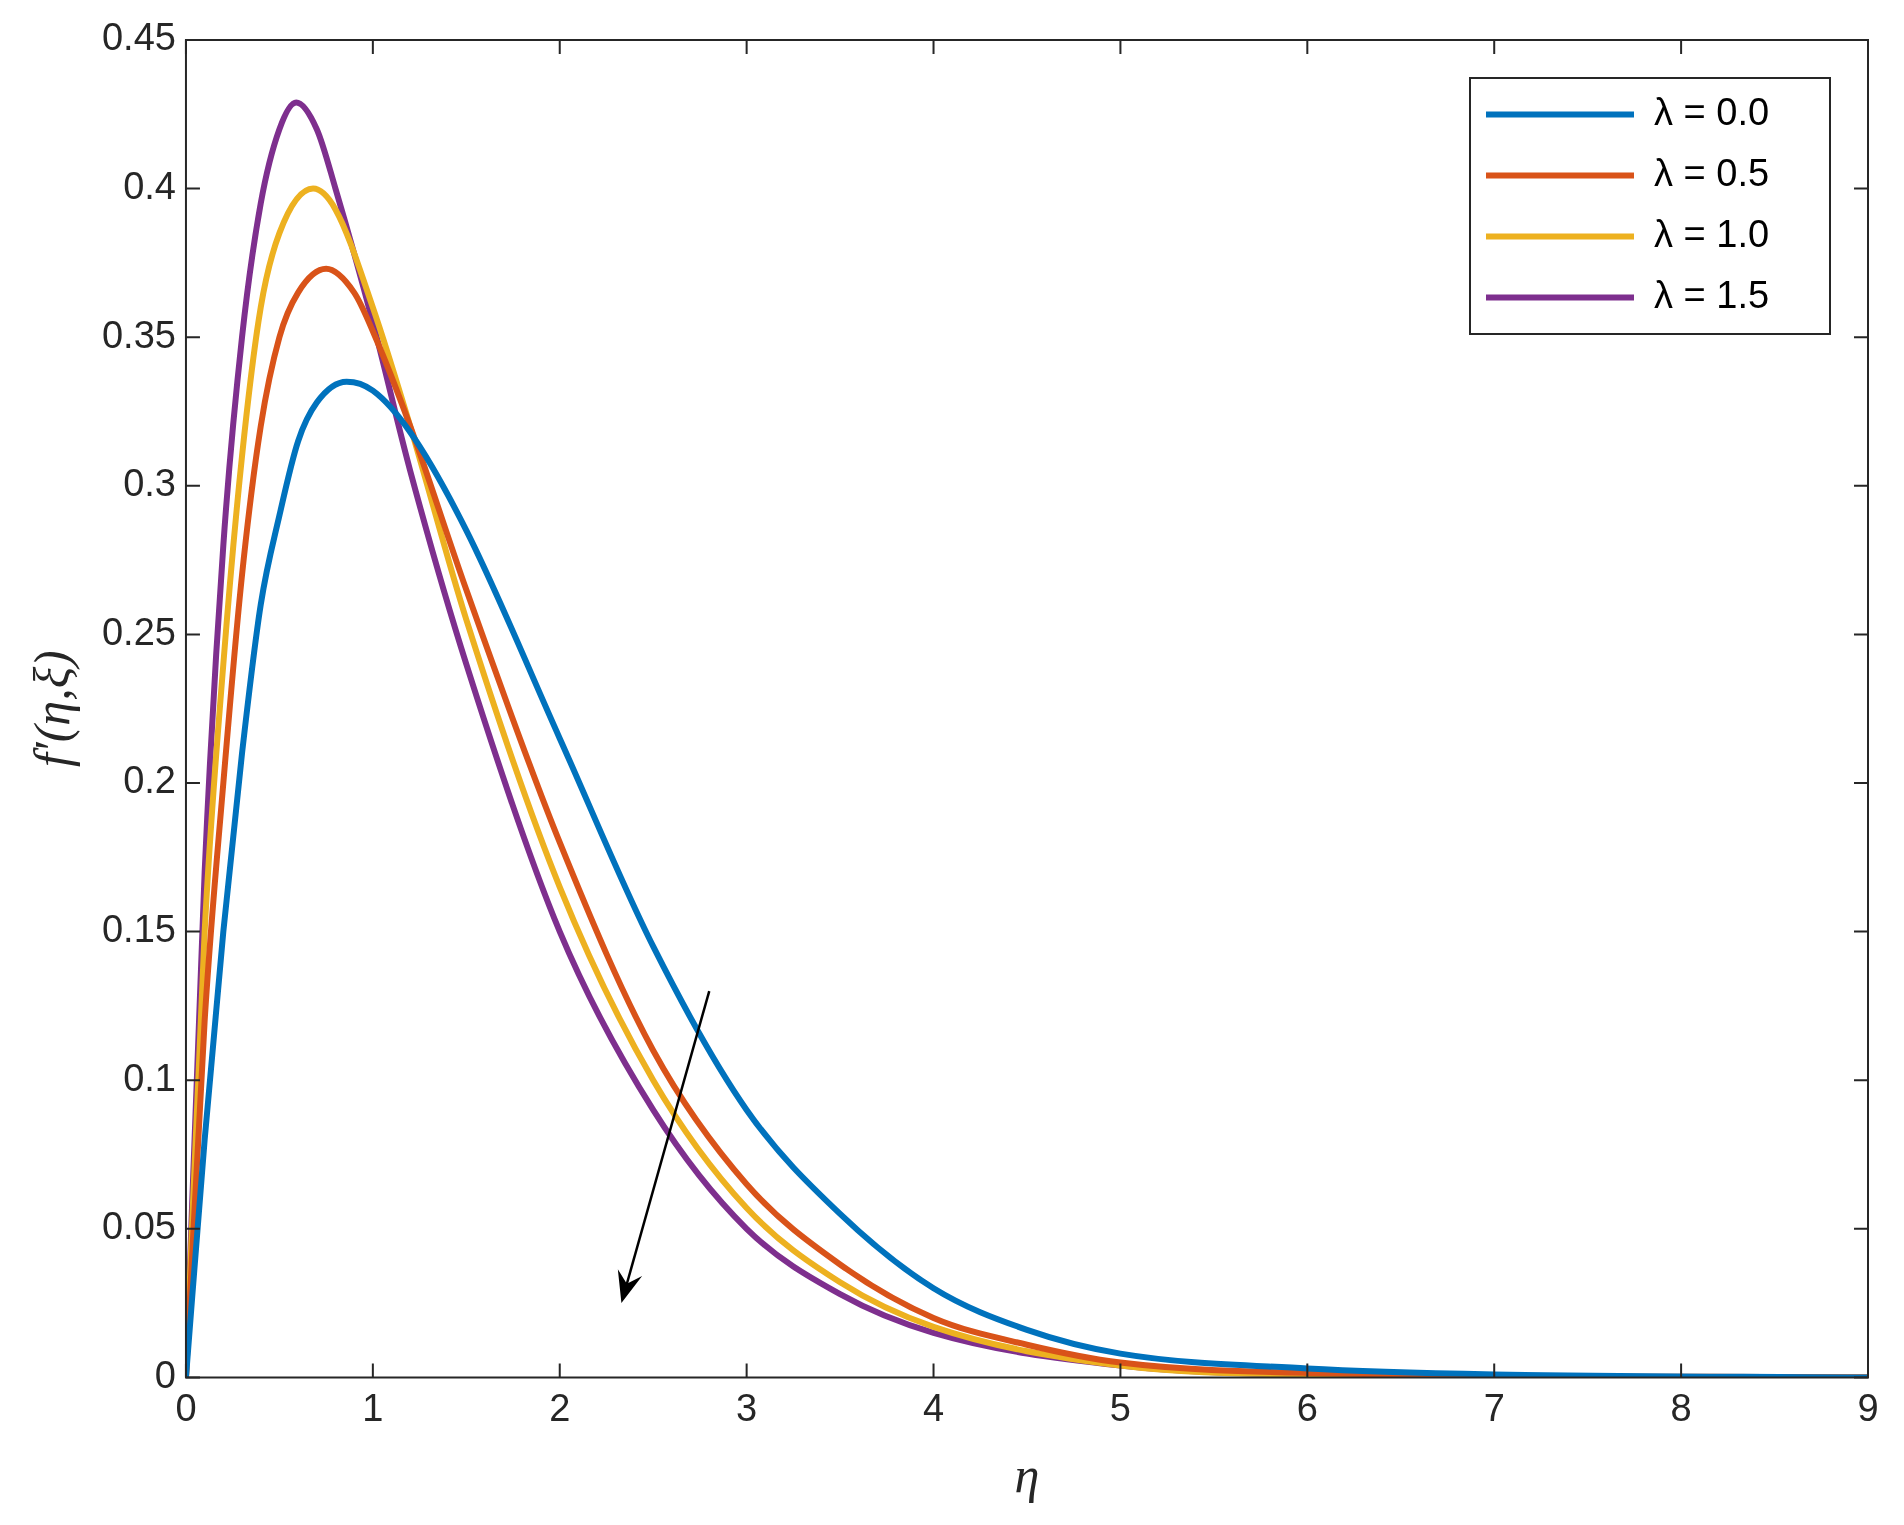  I want to click on y-tick-label: 0.05, so click(138, 1226).